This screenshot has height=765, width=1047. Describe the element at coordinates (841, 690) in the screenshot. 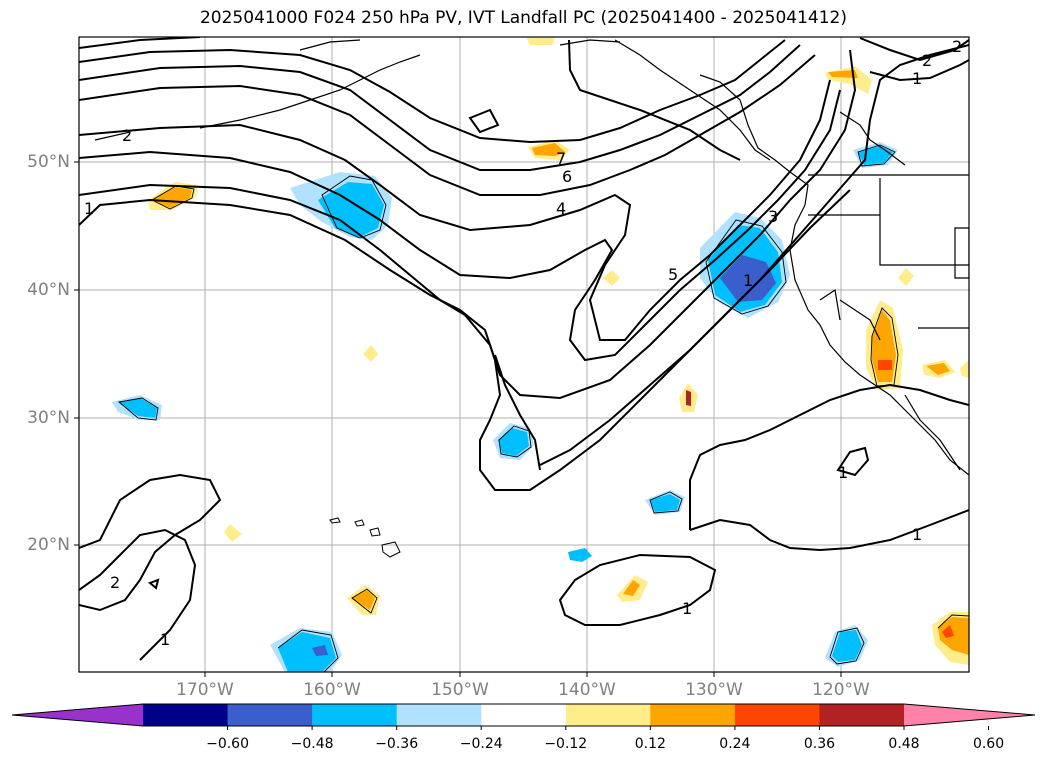

I see `lon-label-120w: 120°W` at that location.